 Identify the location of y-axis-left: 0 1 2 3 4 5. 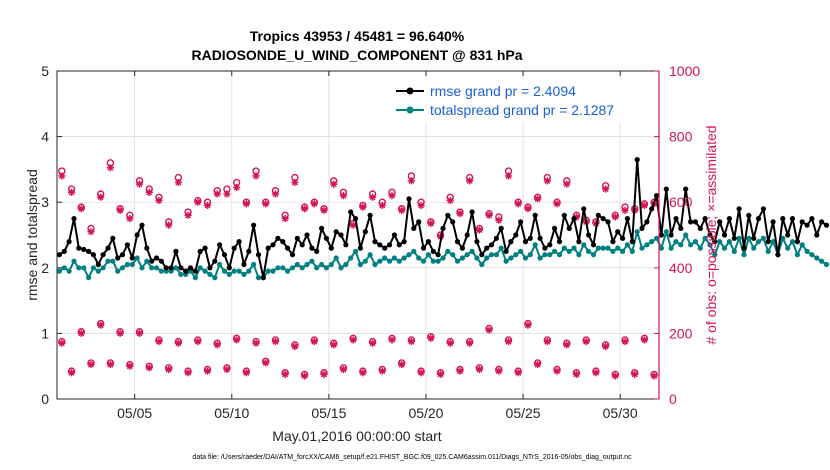
(51, 235).